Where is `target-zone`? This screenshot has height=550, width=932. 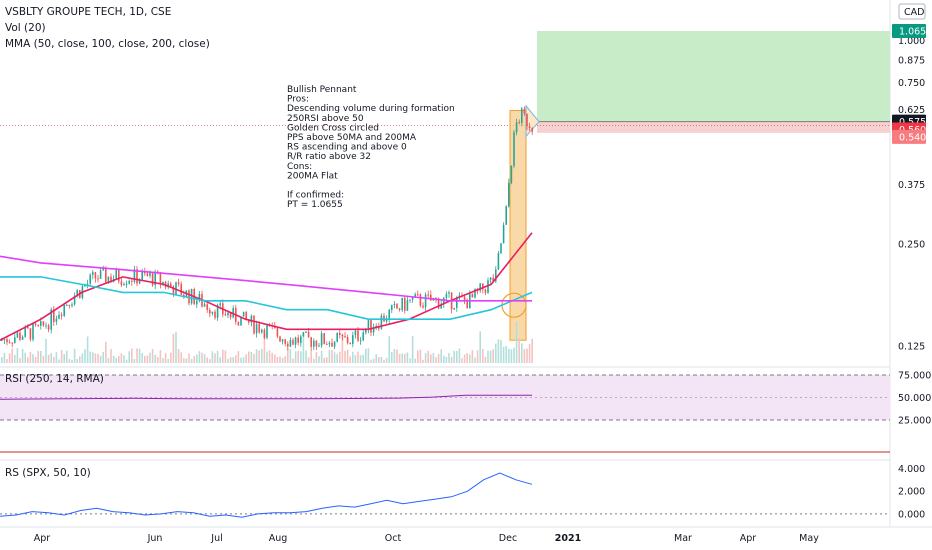
target-zone is located at coordinates (713, 76).